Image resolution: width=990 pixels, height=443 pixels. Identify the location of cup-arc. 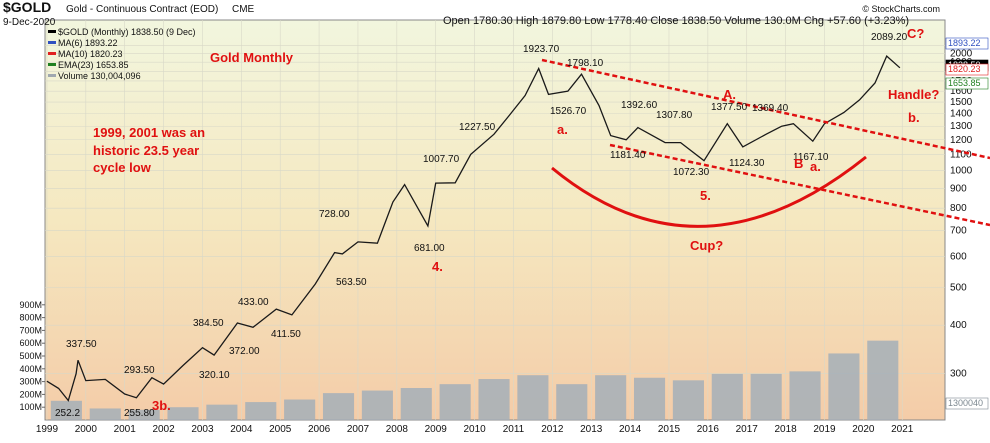
(709, 191).